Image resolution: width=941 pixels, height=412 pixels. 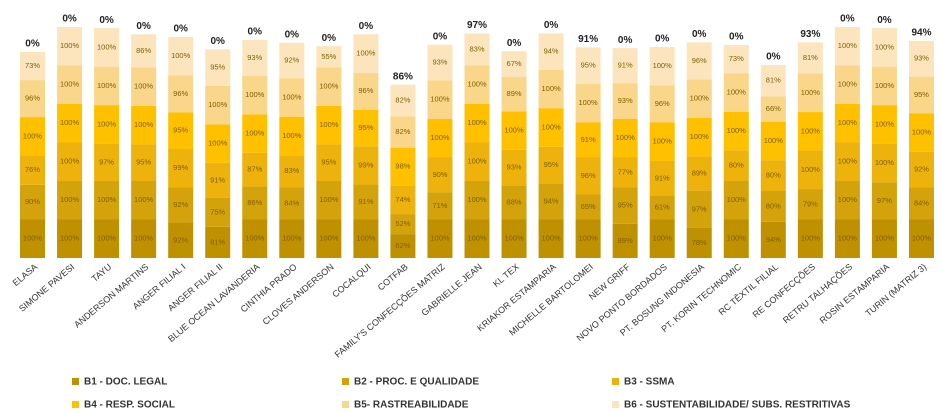 I want to click on x-tick-label: COCALQUI, so click(x=351, y=281).